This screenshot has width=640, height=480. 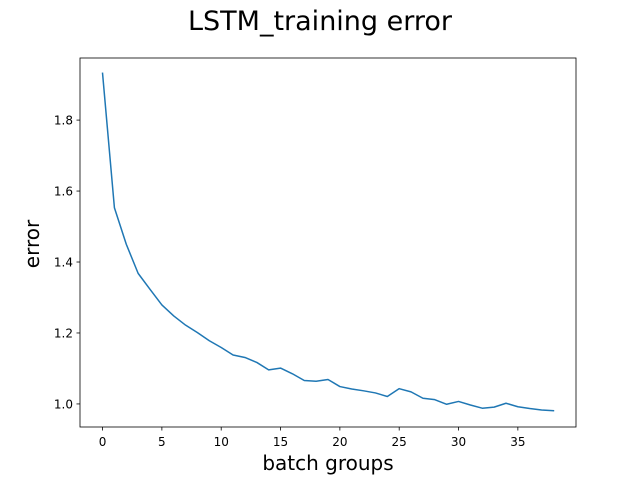 I want to click on x-tick-label: 20, so click(x=339, y=442).